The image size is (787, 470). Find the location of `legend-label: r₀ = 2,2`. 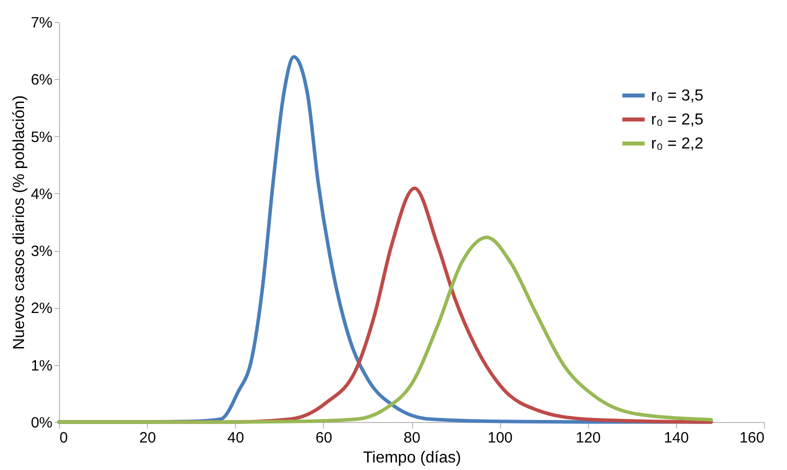

legend-label: r₀ = 2,2 is located at coordinates (677, 144).